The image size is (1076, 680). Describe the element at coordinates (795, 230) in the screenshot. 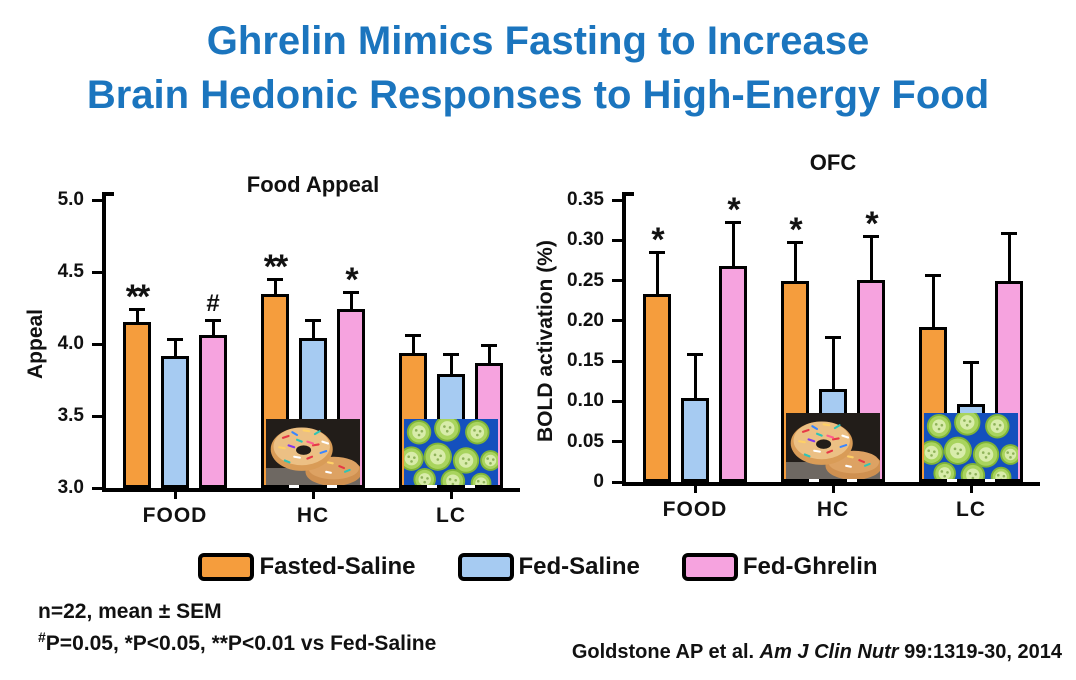

I see `sig-marker-fasted-saline-hc: *` at that location.